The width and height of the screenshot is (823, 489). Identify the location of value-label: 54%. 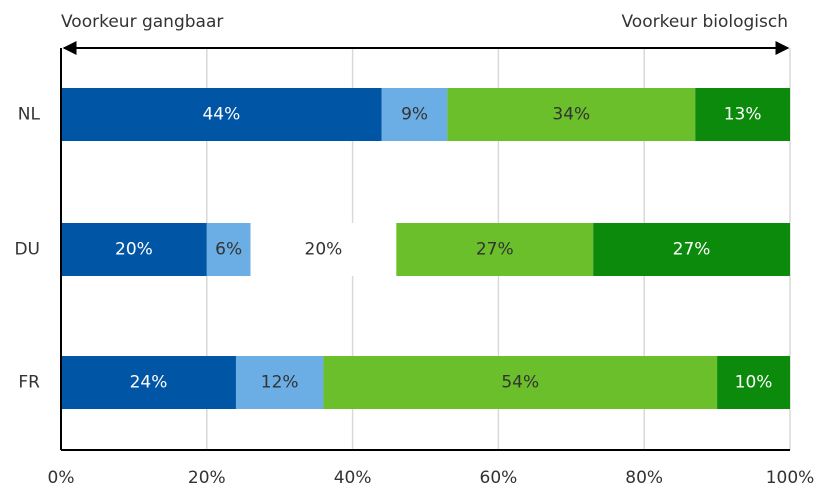
(520, 383).